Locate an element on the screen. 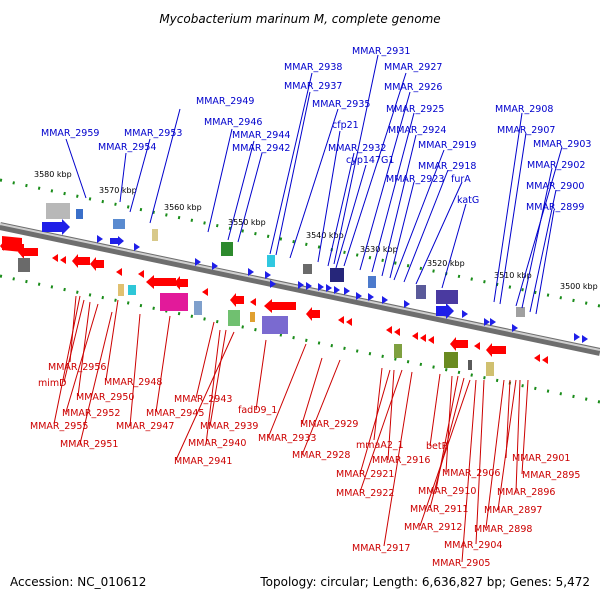  gene-label: MMAR_2919 is located at coordinates (447, 145).